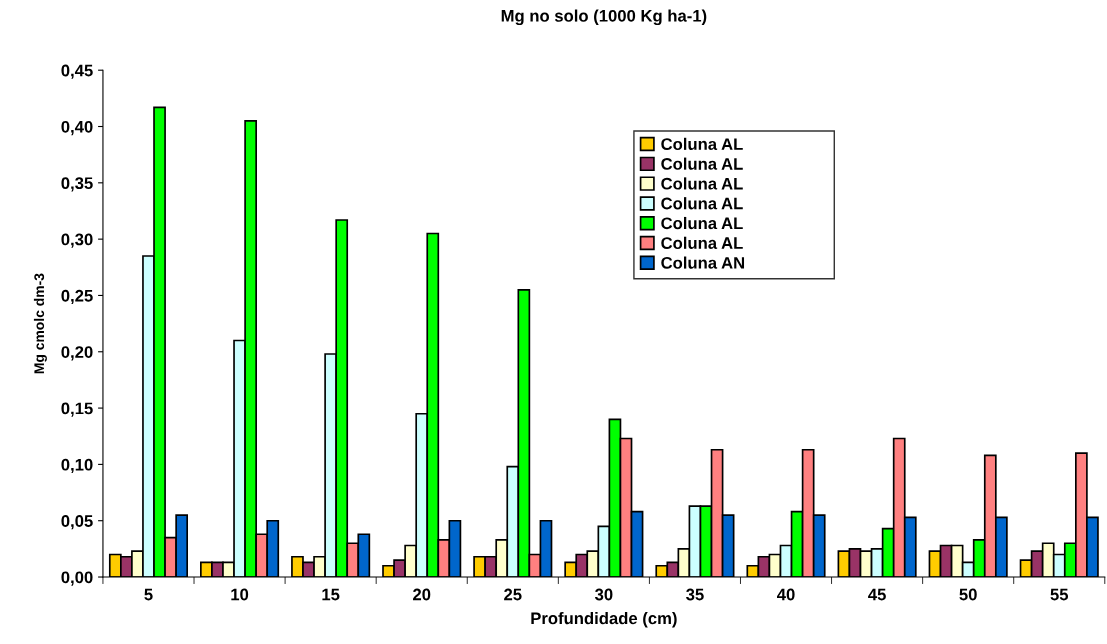 This screenshot has width=1107, height=644. What do you see at coordinates (422, 594) in the screenshot?
I see `x-tick-label: 20` at bounding box center [422, 594].